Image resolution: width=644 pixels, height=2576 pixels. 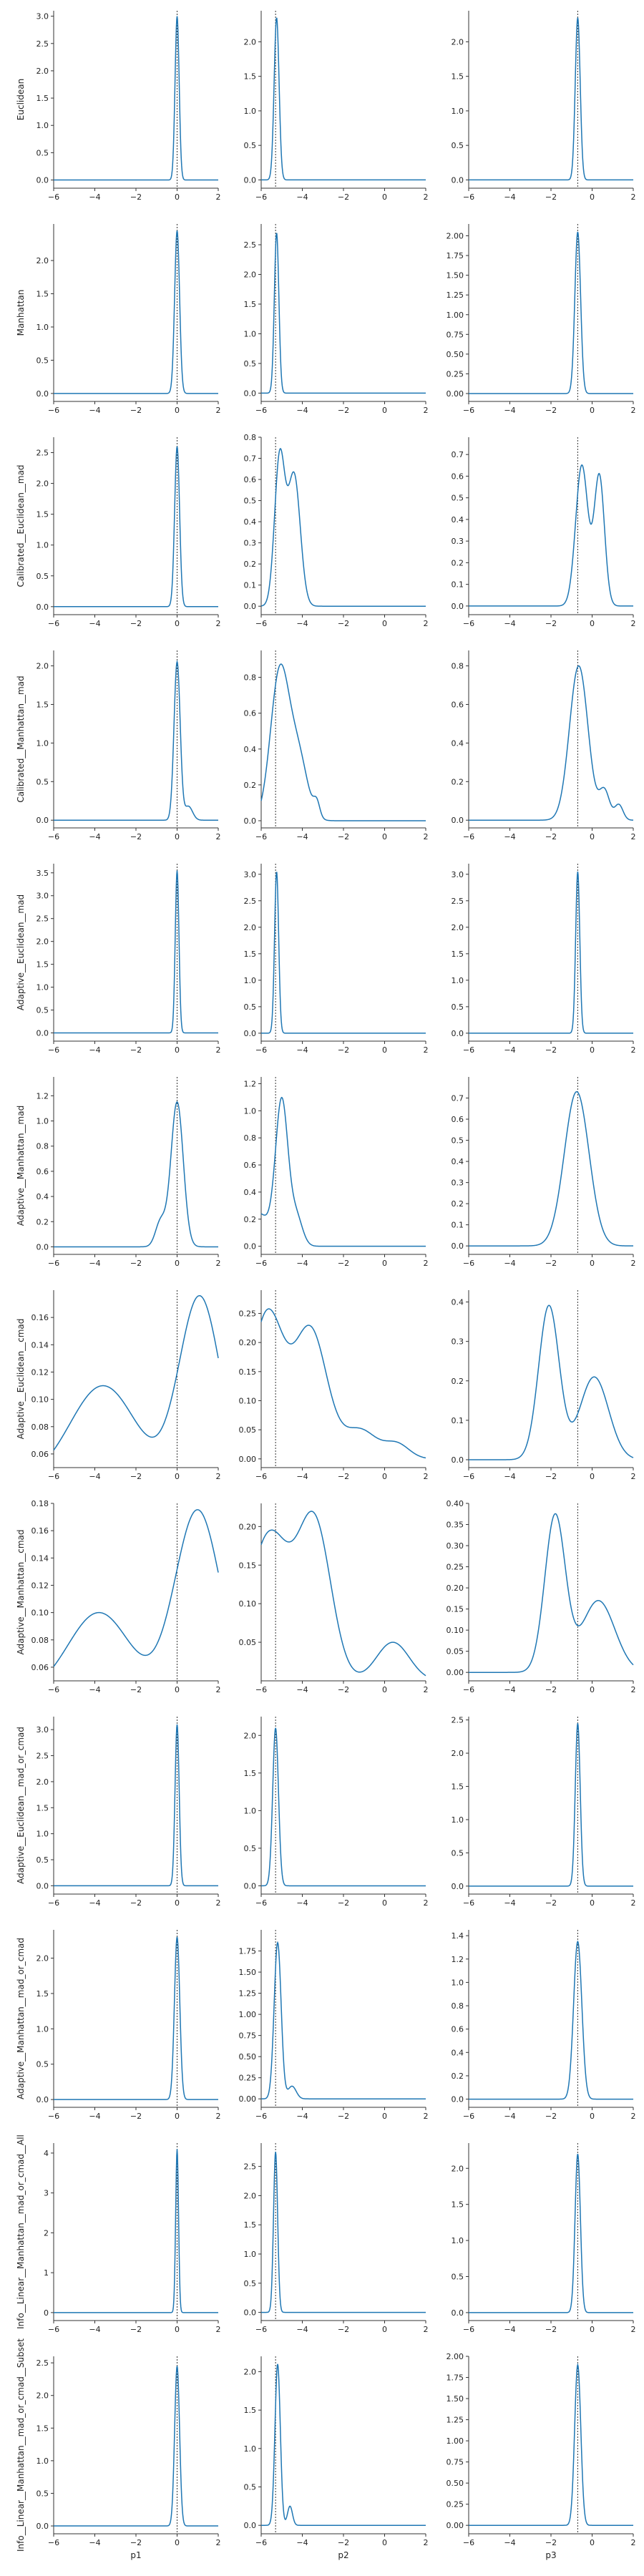 What do you see at coordinates (458, 454) in the screenshot?
I see `y-tick-label: 0.7` at bounding box center [458, 454].